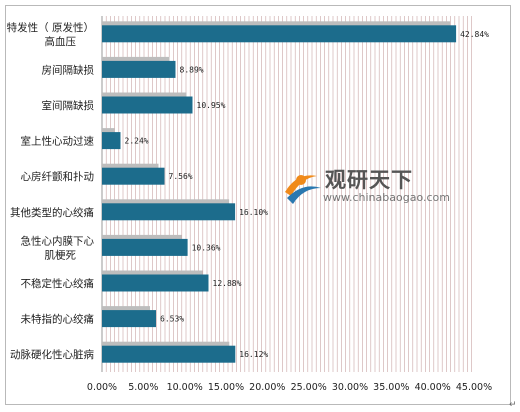 The width and height of the screenshot is (520, 412). What do you see at coordinates (58, 141) in the screenshot?
I see `category-label: 室上性心动过速` at bounding box center [58, 141].